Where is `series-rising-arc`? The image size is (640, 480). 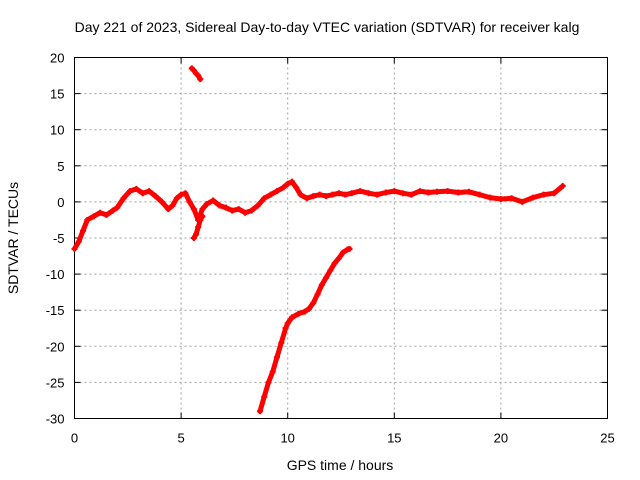
series-rising-arc is located at coordinates (304, 330).